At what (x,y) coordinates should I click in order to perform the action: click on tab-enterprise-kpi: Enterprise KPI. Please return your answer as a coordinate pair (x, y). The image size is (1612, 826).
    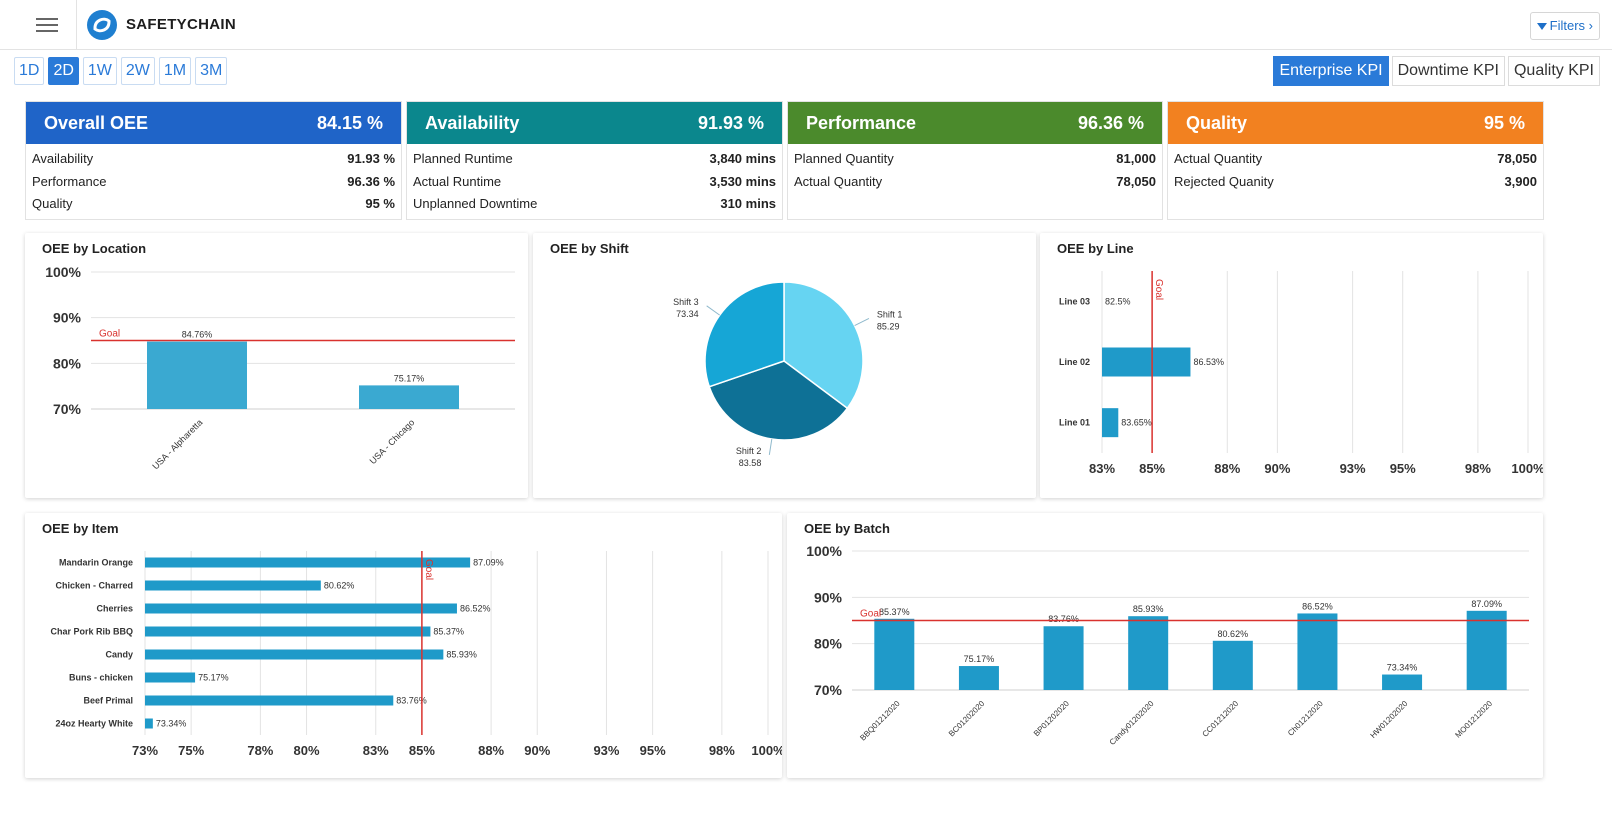
    Looking at the image, I should click on (1331, 71).